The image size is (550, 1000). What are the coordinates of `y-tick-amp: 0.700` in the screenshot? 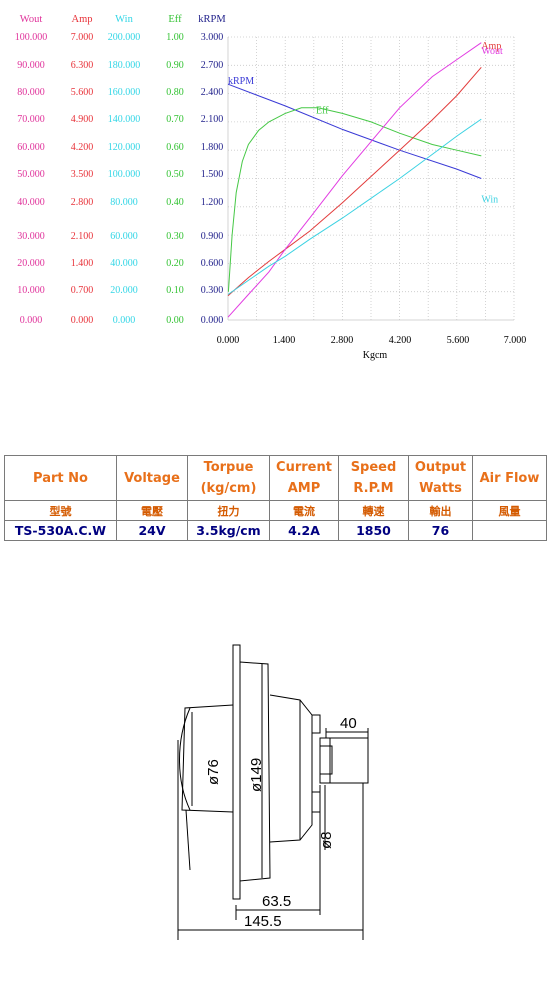 It's located at (82, 290).